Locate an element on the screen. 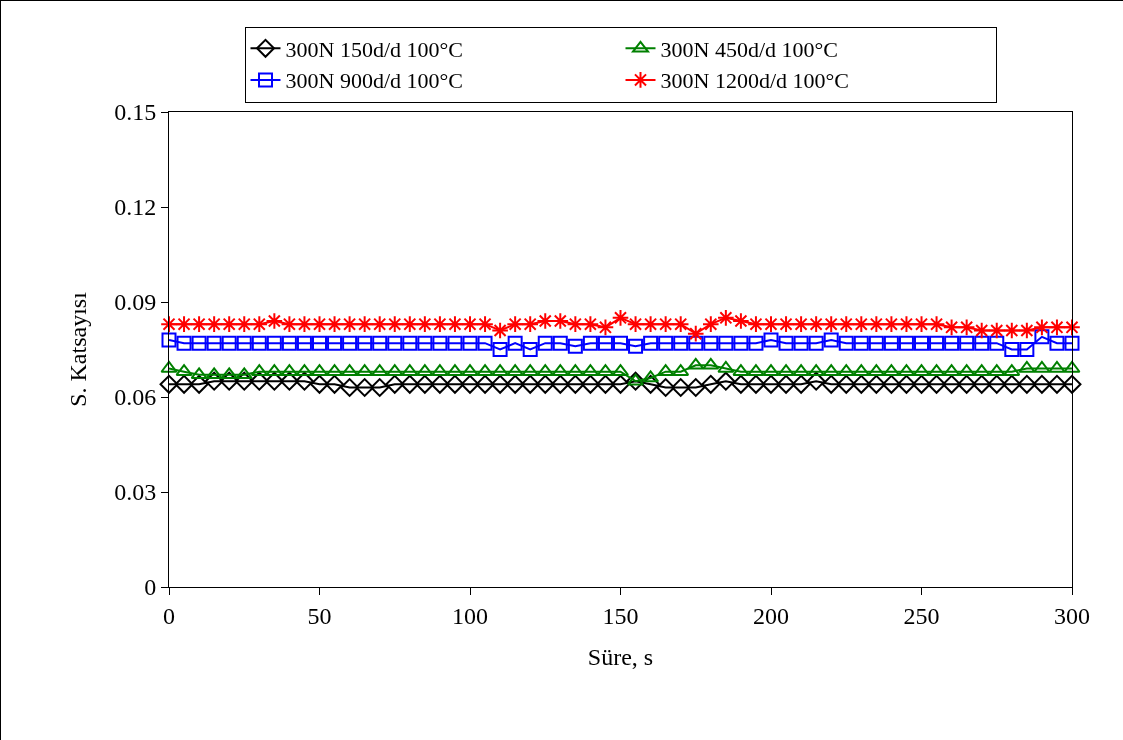 The image size is (1123, 740). x-tick-label: 150 is located at coordinates (620, 615).